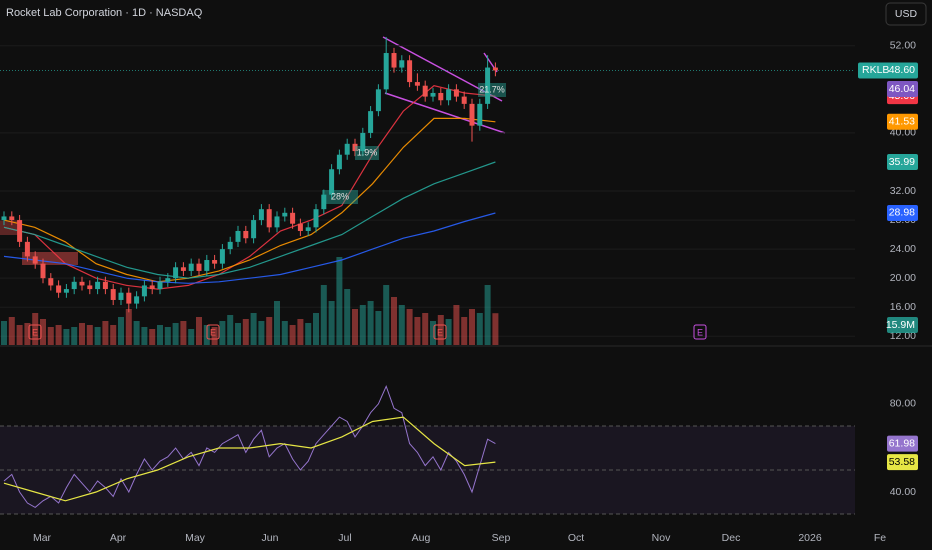  I want to click on rsi-badge-label: 61.98, so click(902, 443).